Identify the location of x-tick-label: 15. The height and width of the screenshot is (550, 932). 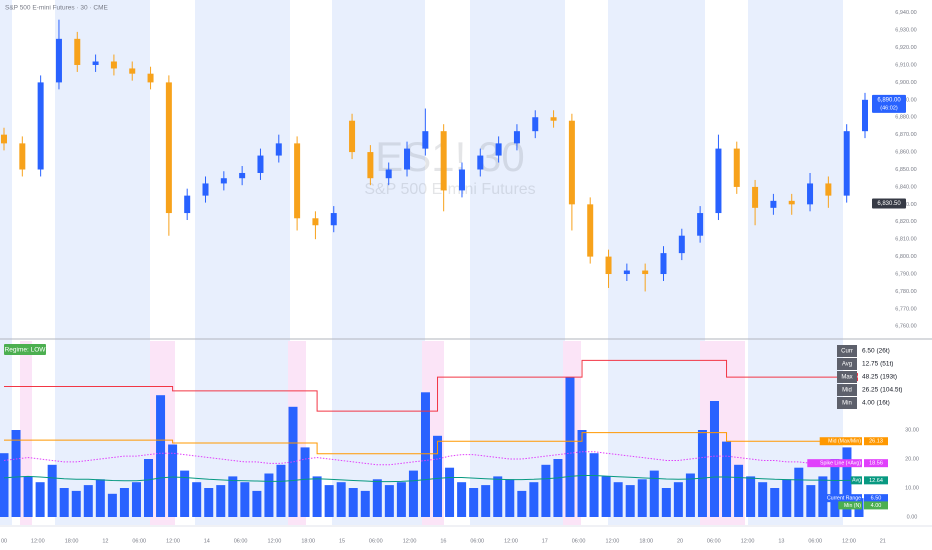
(342, 541).